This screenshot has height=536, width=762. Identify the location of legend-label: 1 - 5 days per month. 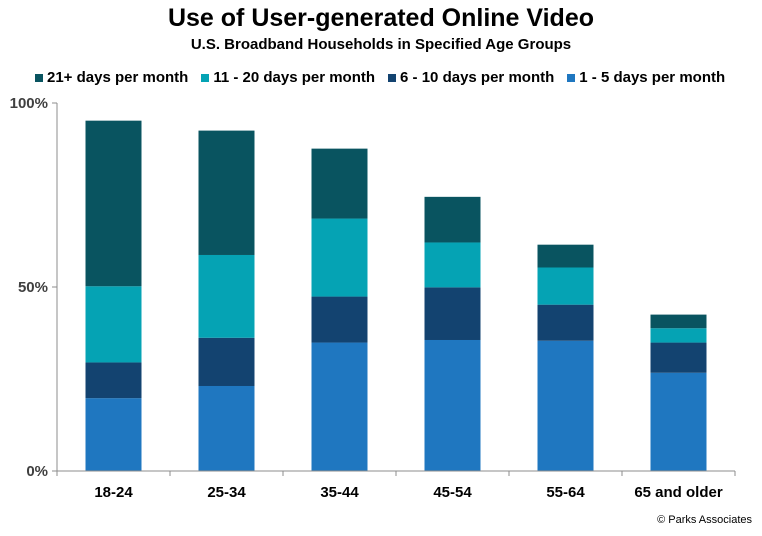
(652, 77).